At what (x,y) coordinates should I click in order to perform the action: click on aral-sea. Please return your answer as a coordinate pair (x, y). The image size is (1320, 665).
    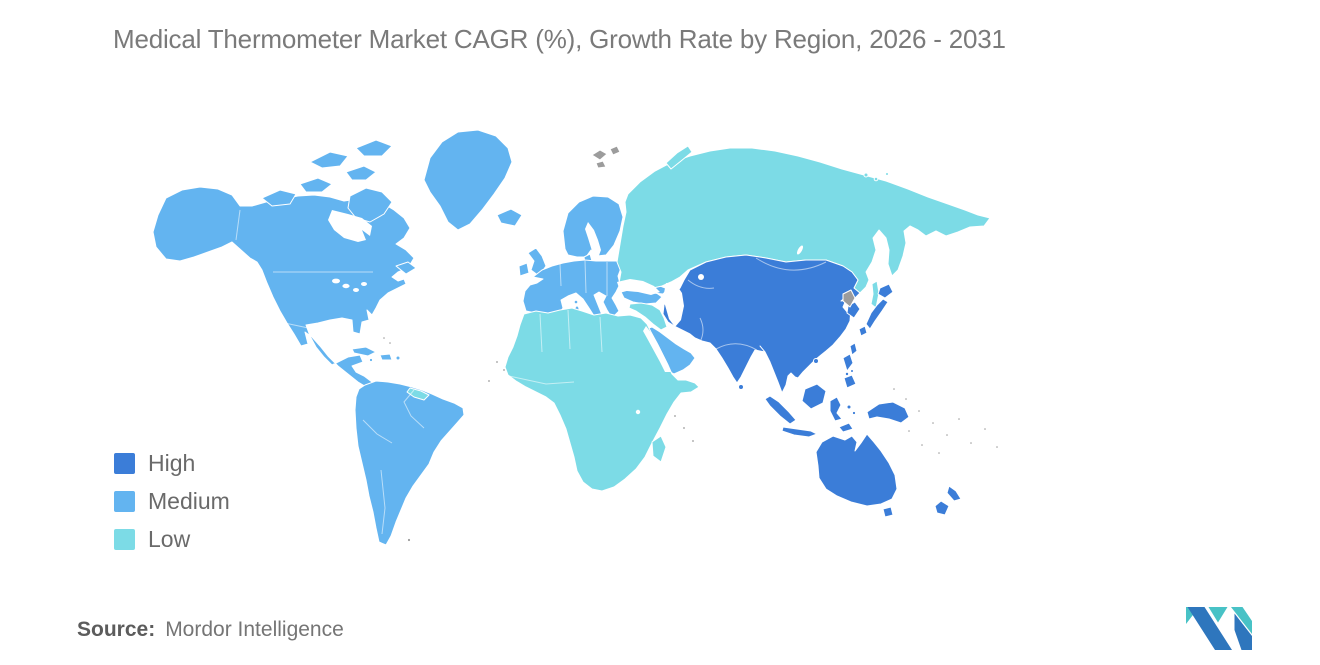
    Looking at the image, I should click on (701, 277).